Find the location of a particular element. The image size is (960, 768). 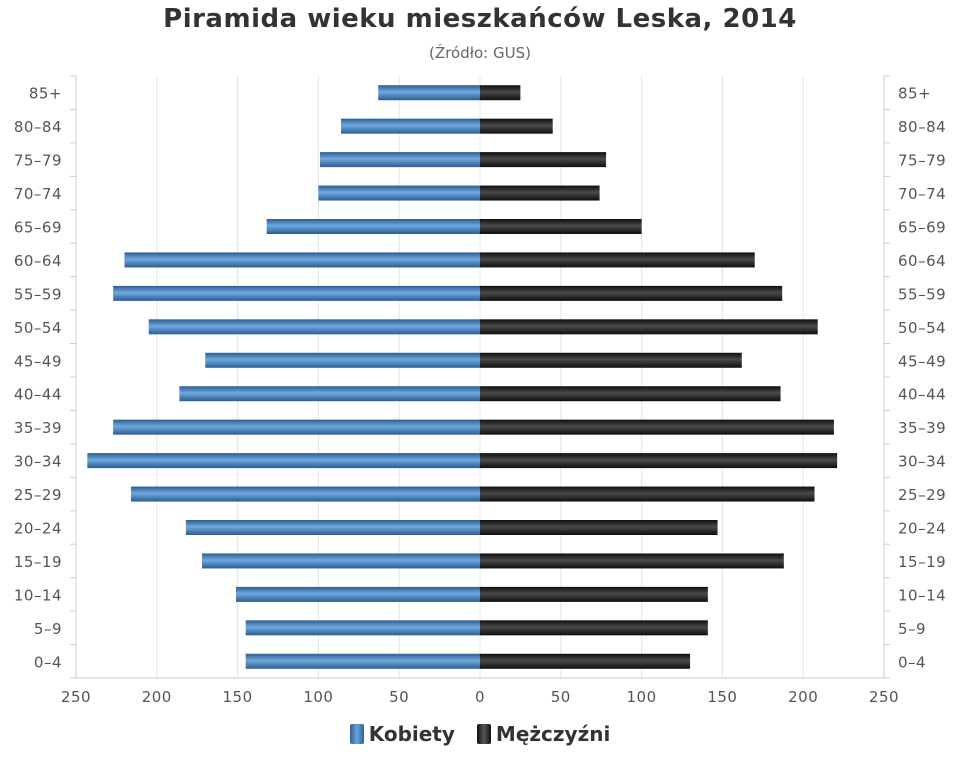

y-category-label-right: 5–9 is located at coordinates (912, 629).